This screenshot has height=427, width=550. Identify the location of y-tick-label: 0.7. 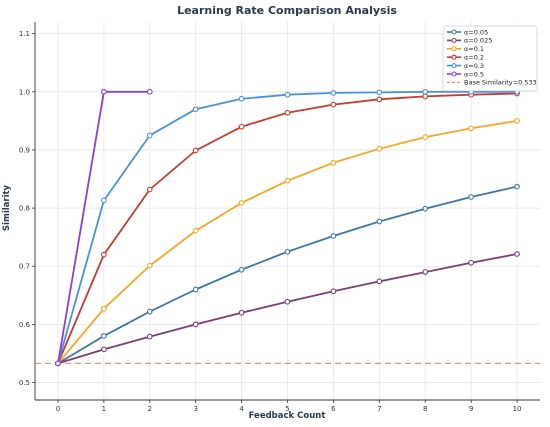
(24, 267).